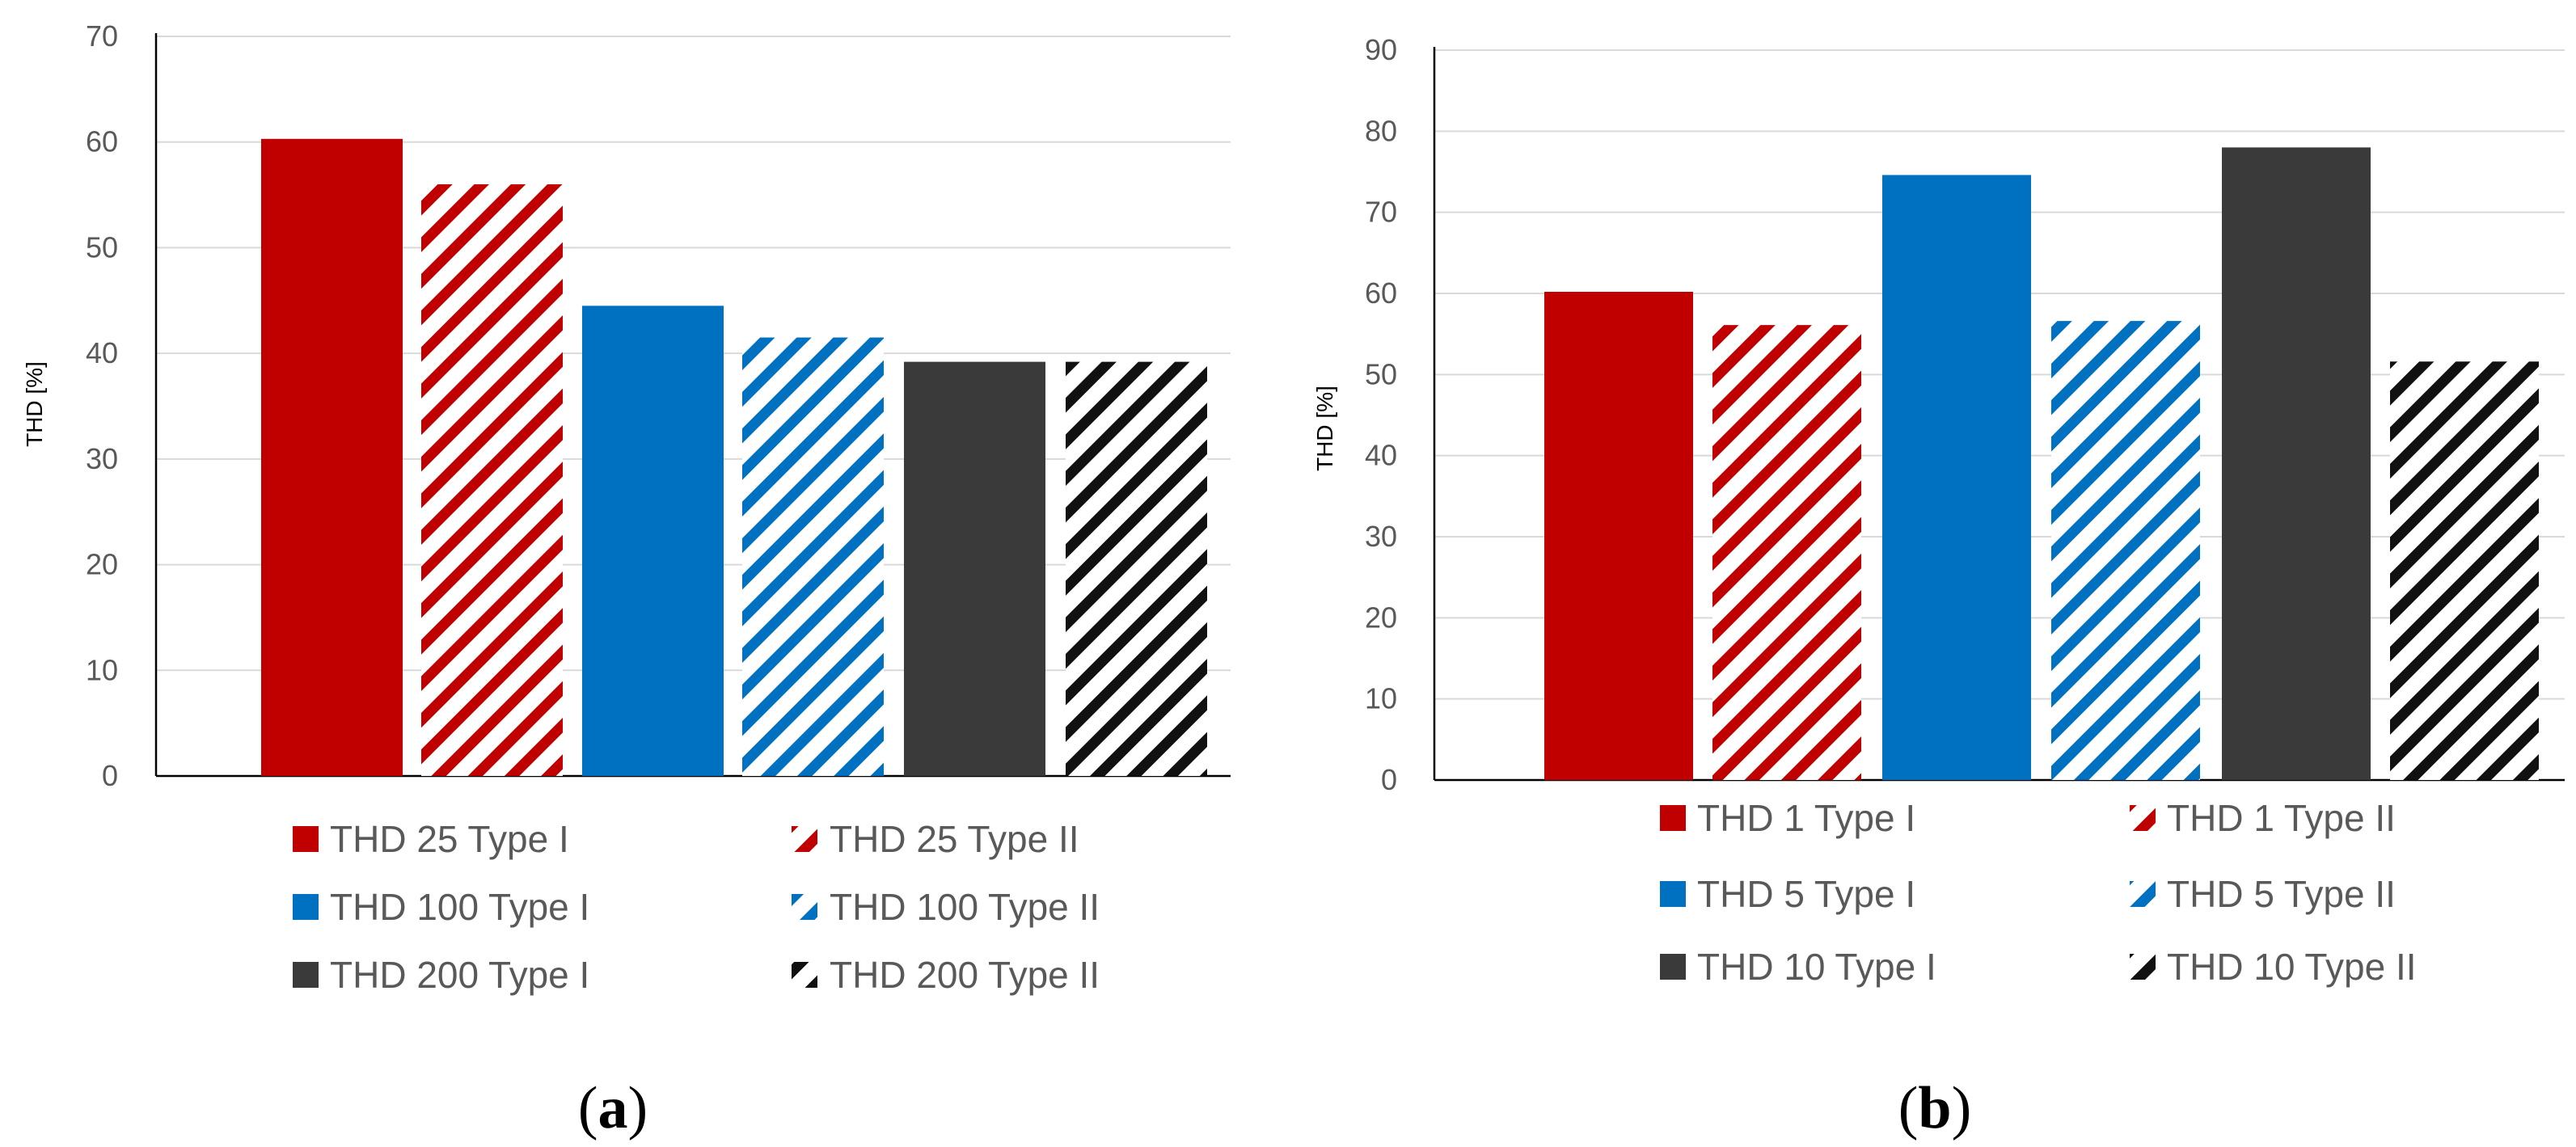 Image resolution: width=2576 pixels, height=1147 pixels. What do you see at coordinates (1381, 130) in the screenshot?
I see `y-tick-label: 80` at bounding box center [1381, 130].